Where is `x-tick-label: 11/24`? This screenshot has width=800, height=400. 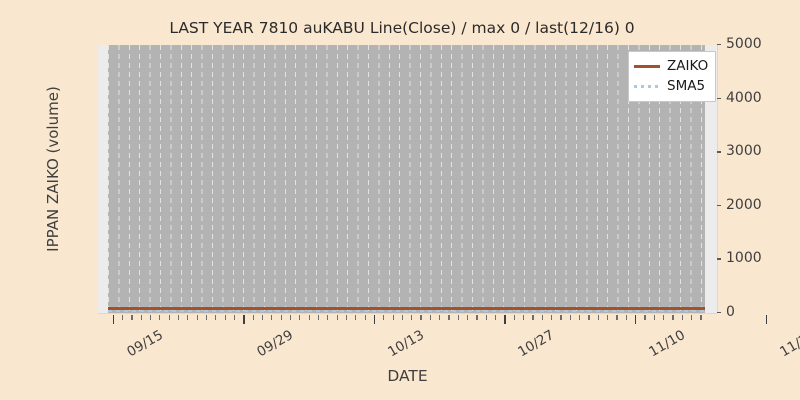
x-tick-label: 11/24 is located at coordinates (788, 344).